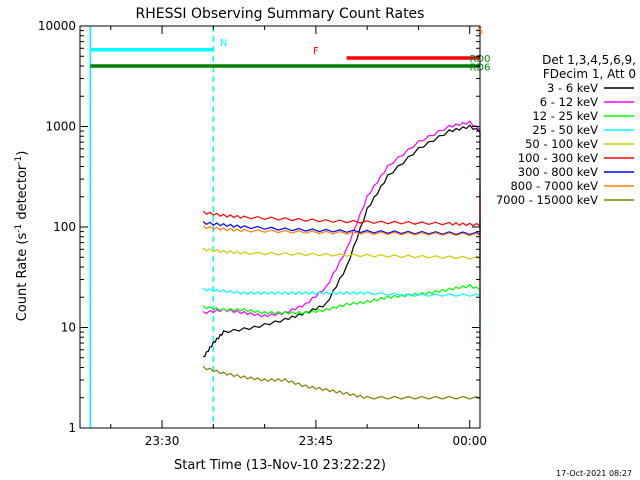 The image size is (640, 480). I want to click on status-label-f: F, so click(316, 51).